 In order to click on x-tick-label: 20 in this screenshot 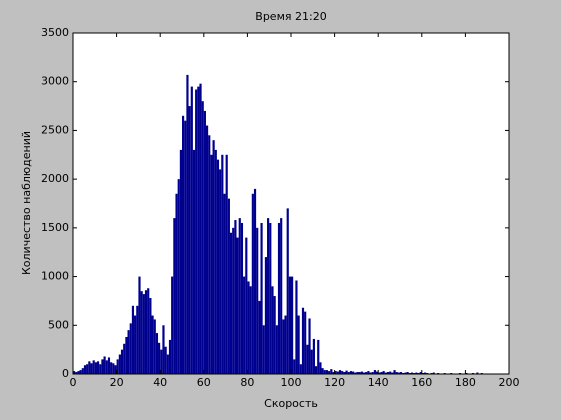, I will do `click(117, 382)`.